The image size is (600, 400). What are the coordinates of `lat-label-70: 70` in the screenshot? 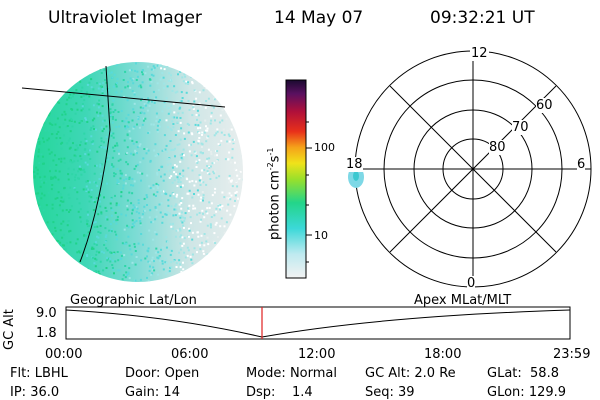 It's located at (520, 127).